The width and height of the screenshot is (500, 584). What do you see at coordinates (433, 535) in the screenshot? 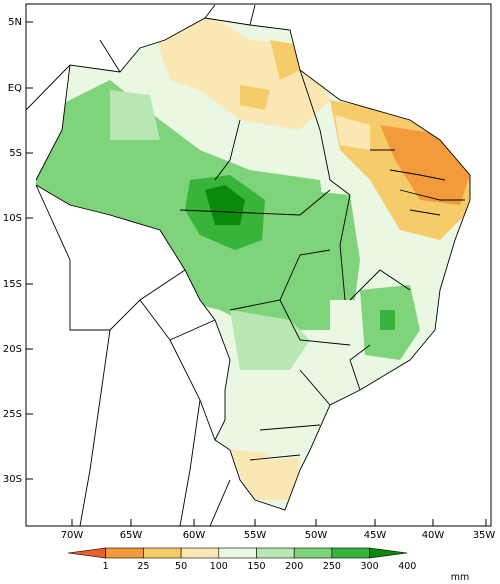
I see `lon-label-40w: 40W` at bounding box center [433, 535].